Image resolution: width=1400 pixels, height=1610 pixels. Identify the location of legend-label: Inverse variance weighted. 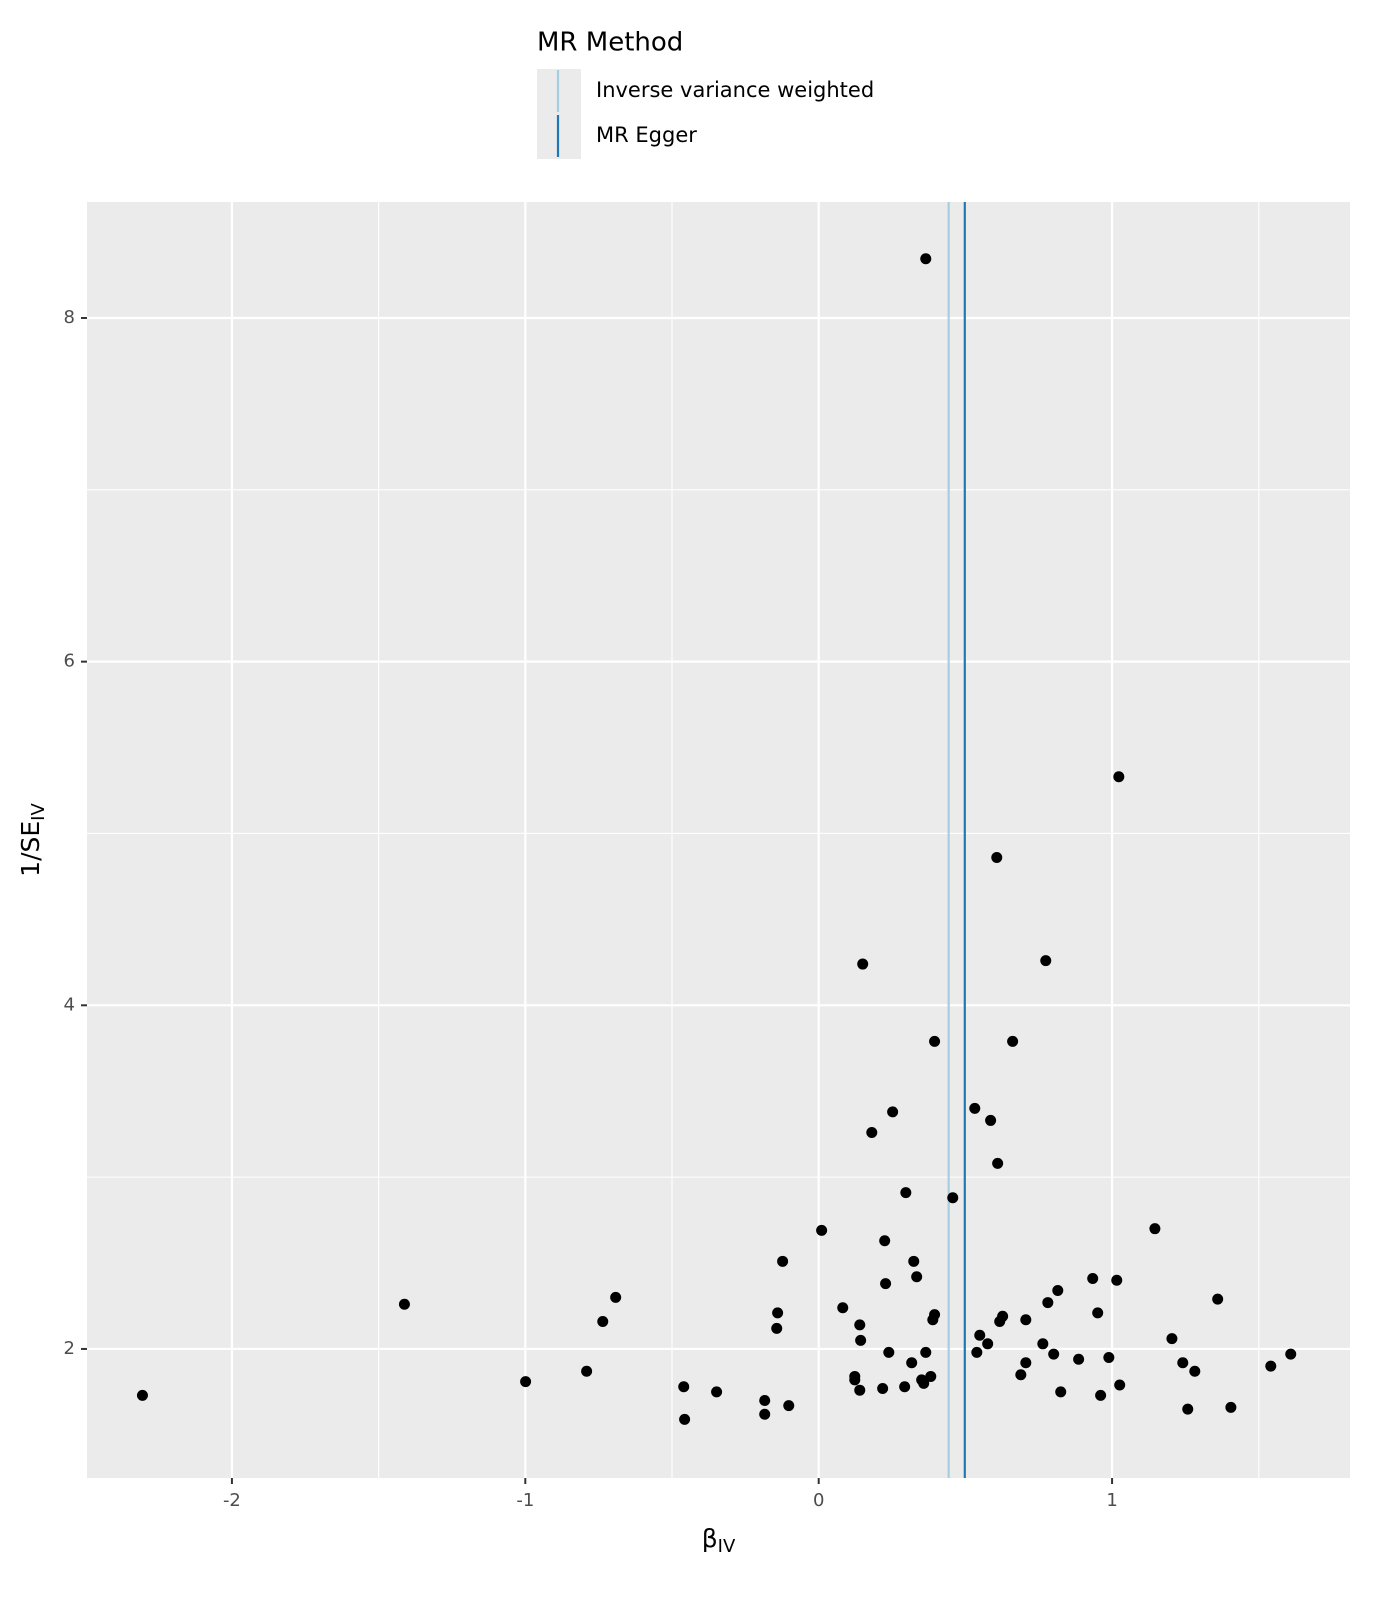
(735, 90).